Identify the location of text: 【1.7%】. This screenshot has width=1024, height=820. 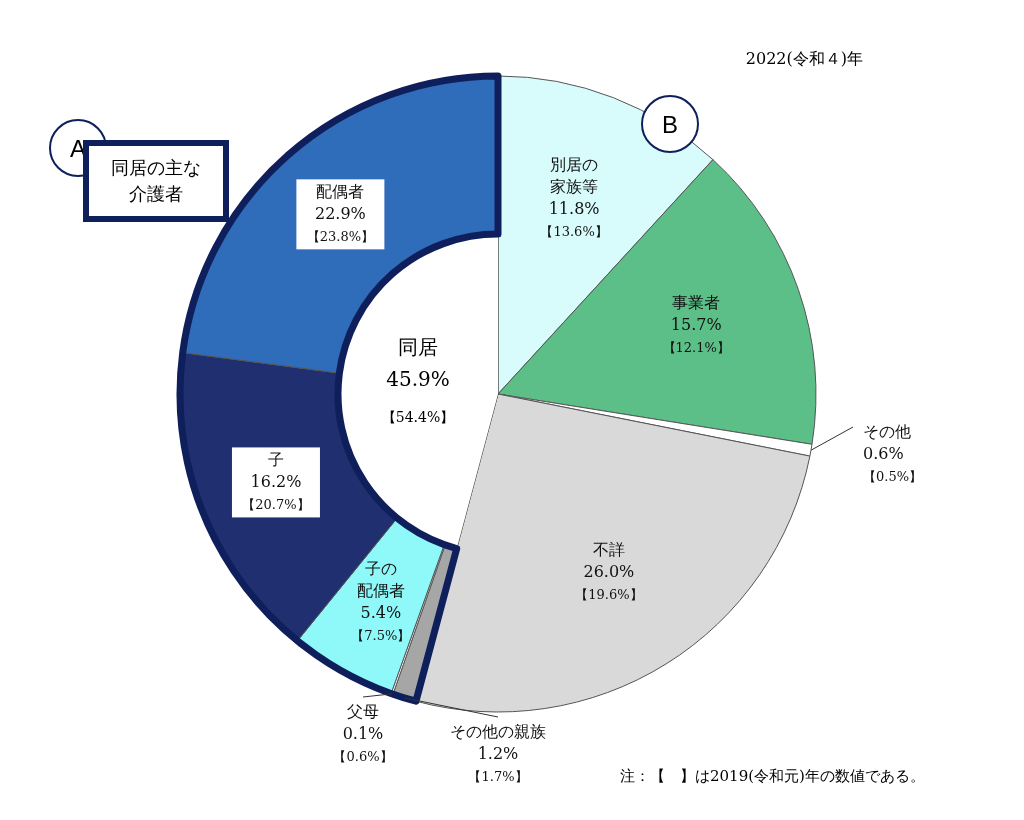
(498, 776).